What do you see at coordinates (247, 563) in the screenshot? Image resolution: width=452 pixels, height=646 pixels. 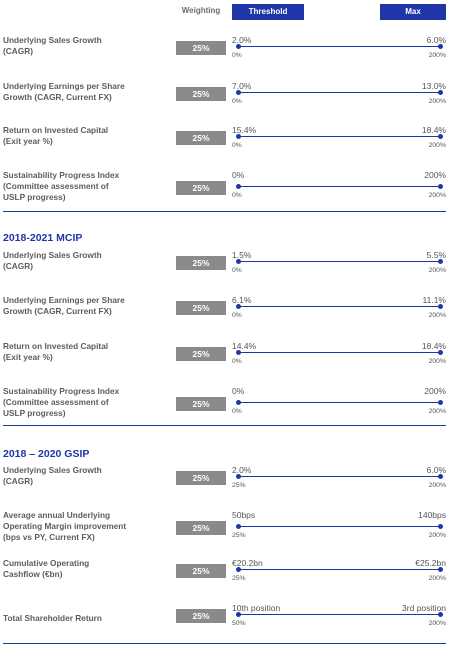 I see `threshold-value: €20.2bn` at bounding box center [247, 563].